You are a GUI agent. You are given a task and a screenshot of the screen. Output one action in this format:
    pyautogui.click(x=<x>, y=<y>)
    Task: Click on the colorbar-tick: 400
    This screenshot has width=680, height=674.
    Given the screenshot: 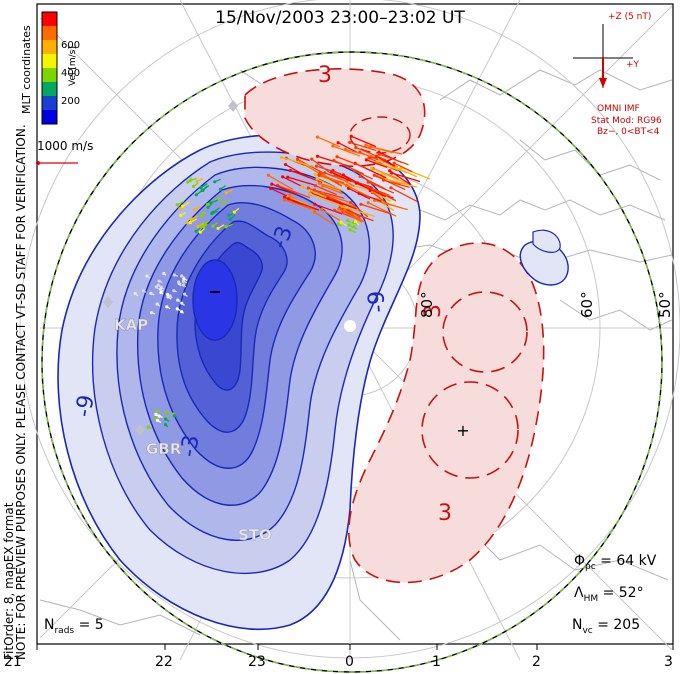 What is the action you would take?
    pyautogui.click(x=71, y=73)
    